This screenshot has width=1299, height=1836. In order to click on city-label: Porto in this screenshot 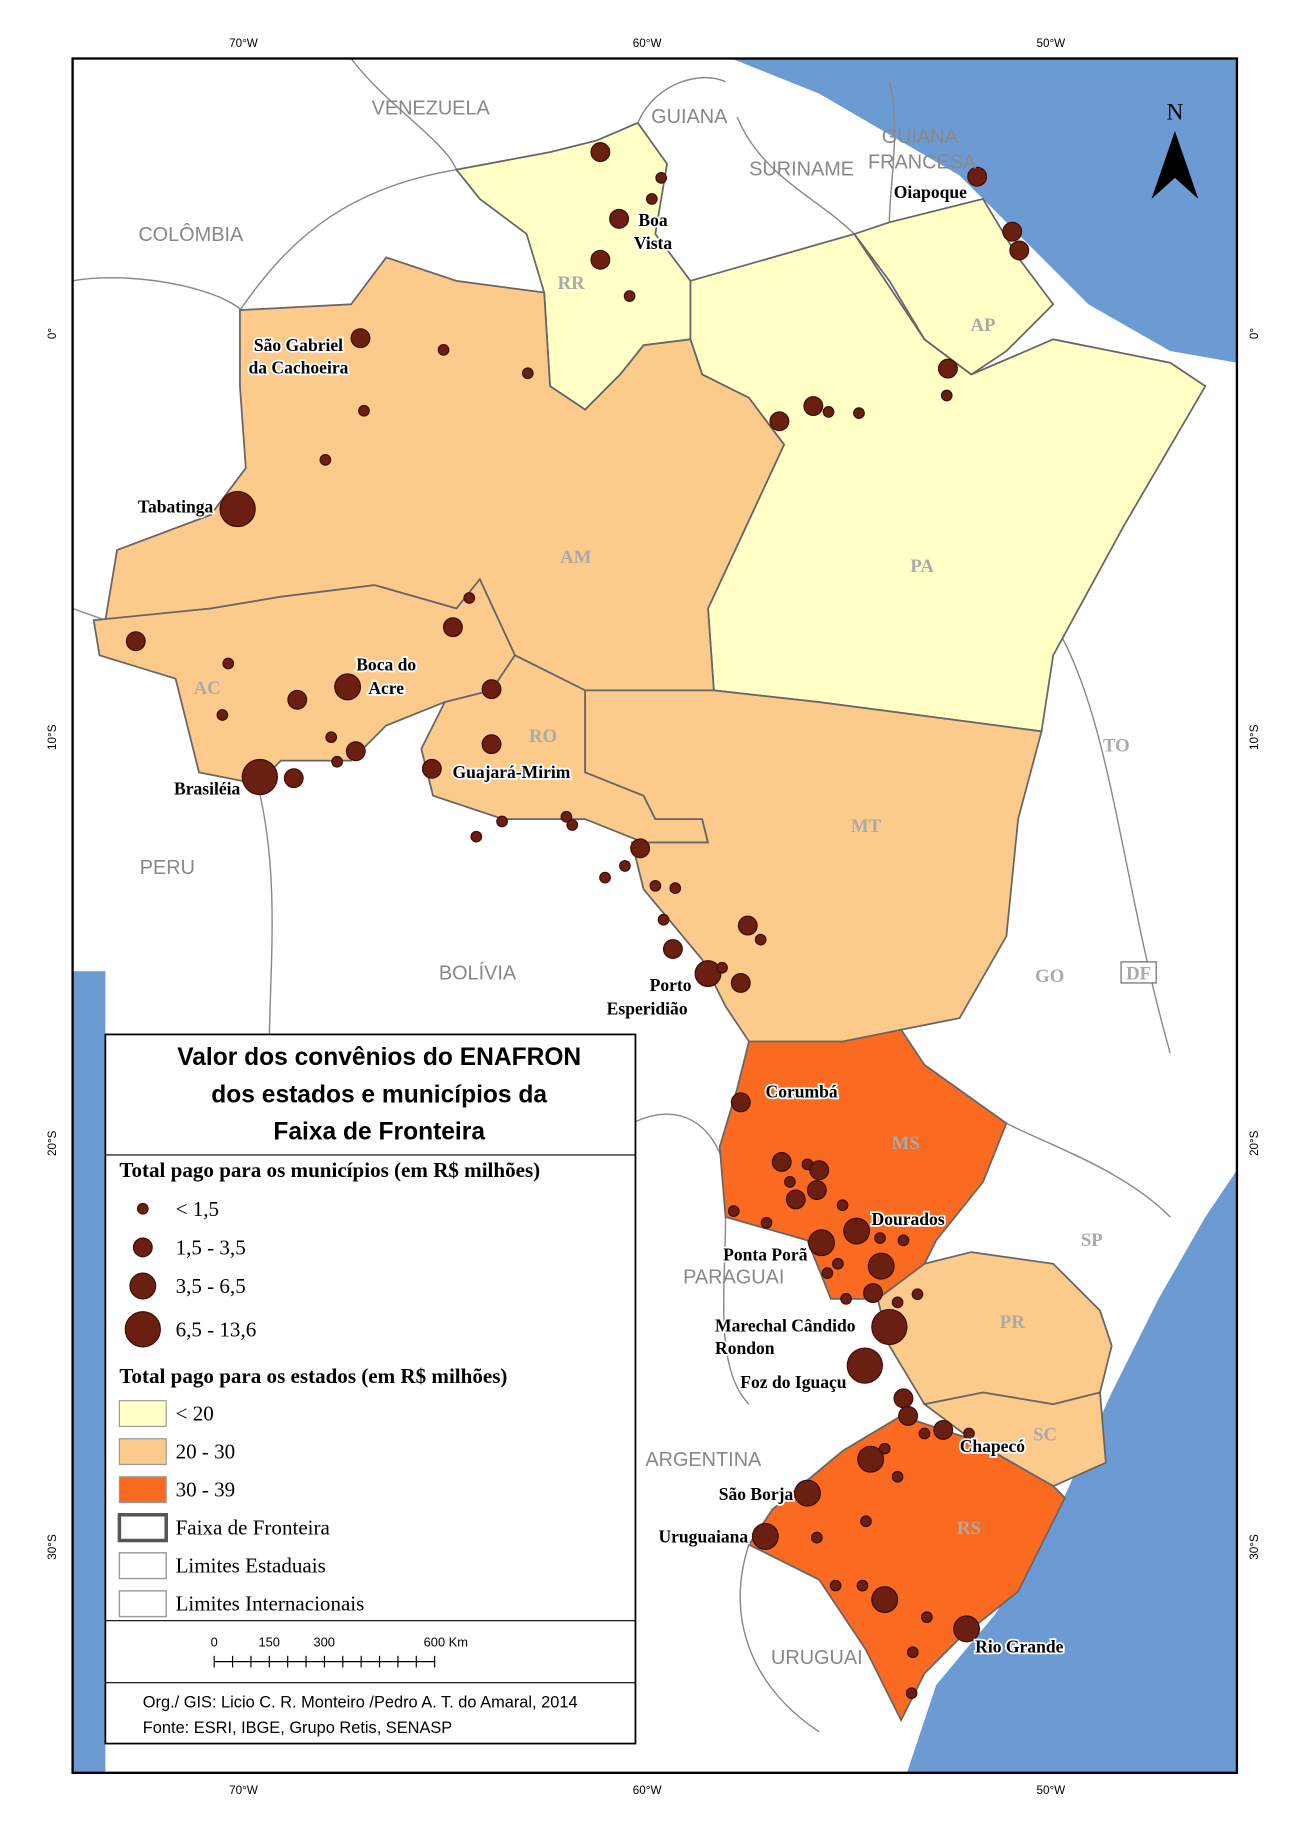, I will do `click(671, 985)`.